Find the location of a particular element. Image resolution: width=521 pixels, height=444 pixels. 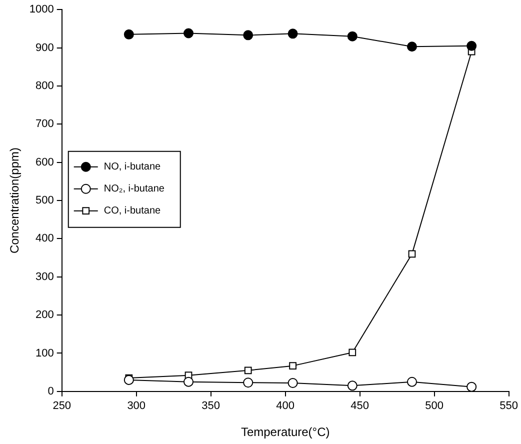

legend-label: NO₂, i-butane is located at coordinates (134, 189).